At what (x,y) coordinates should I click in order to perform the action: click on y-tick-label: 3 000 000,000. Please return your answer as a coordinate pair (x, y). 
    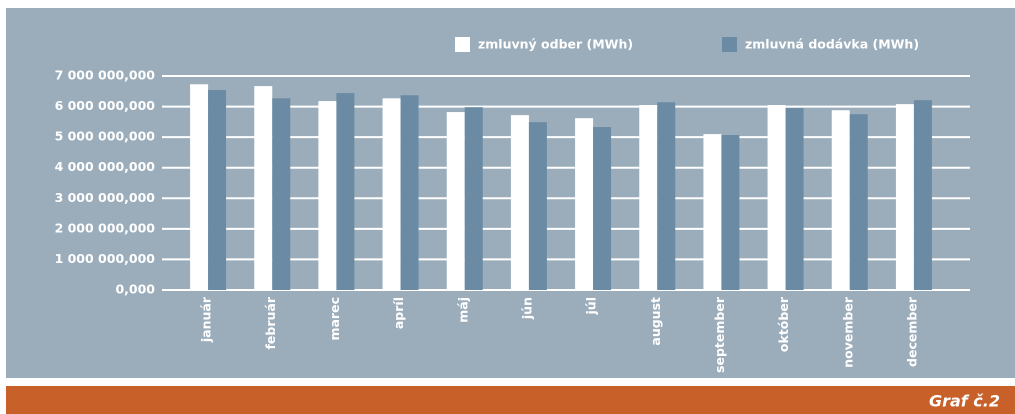
    Looking at the image, I should click on (105, 197).